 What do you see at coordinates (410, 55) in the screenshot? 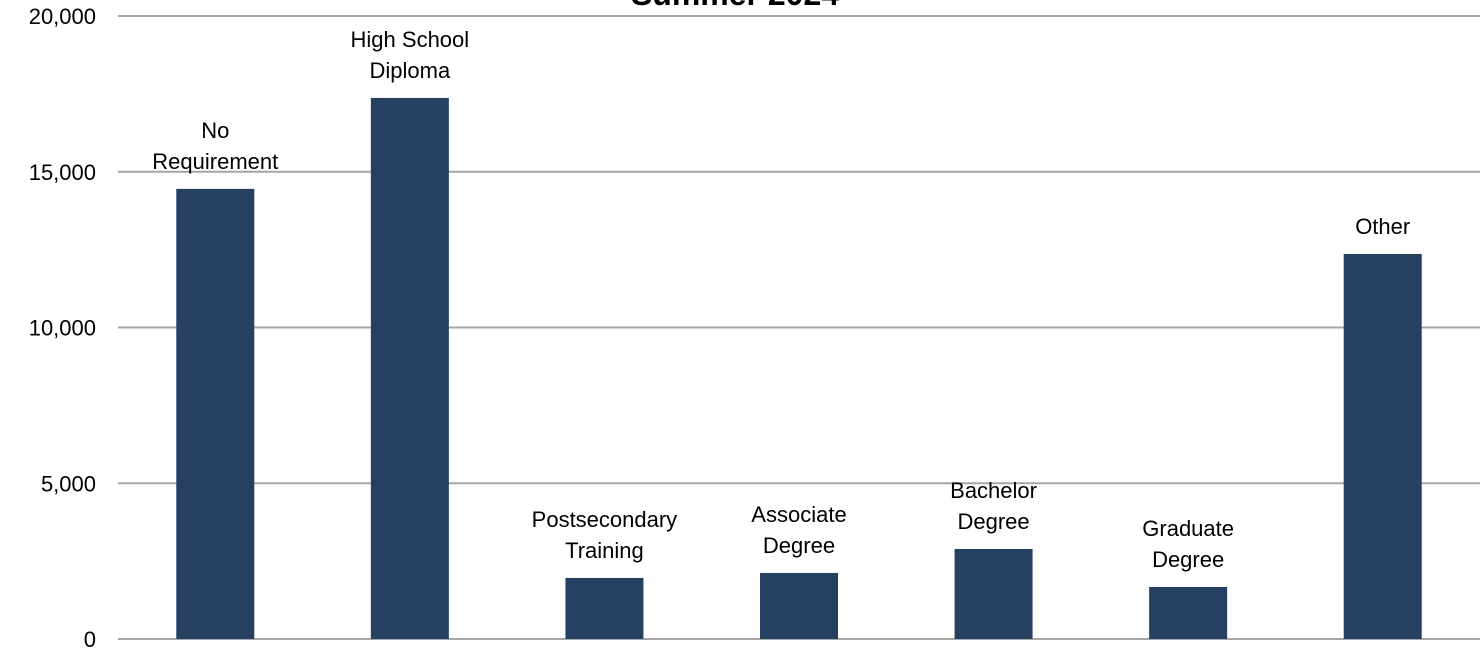
I see `category-label: High School Diploma` at bounding box center [410, 55].